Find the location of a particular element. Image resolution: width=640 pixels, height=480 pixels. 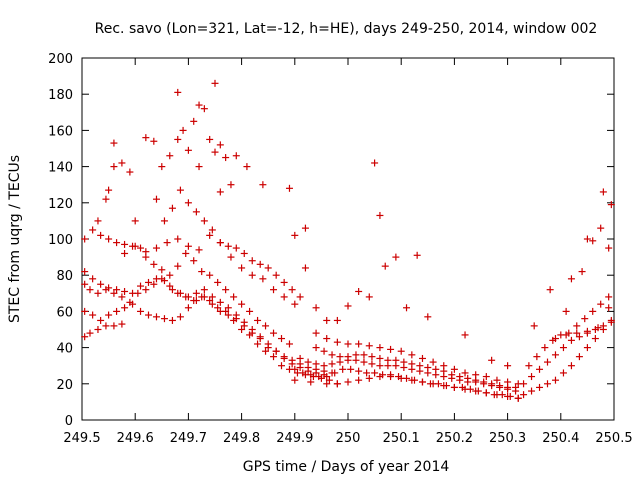

x-tick-label: 249.5 is located at coordinates (81, 438).